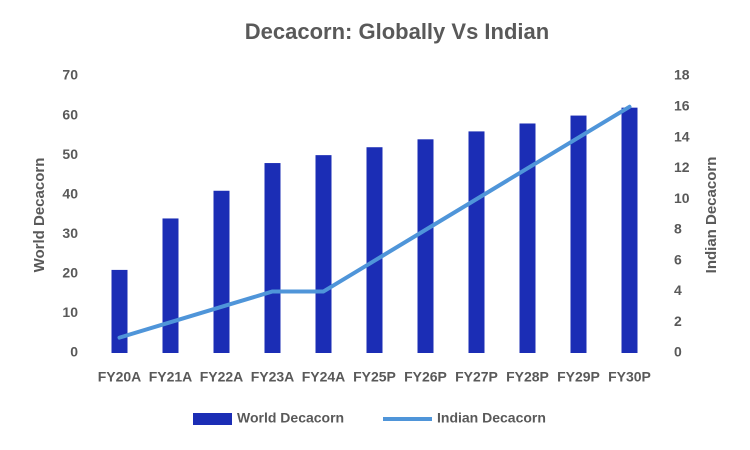  Describe the element at coordinates (629, 377) in the screenshot. I see `x-tick-label: FY30P` at that location.